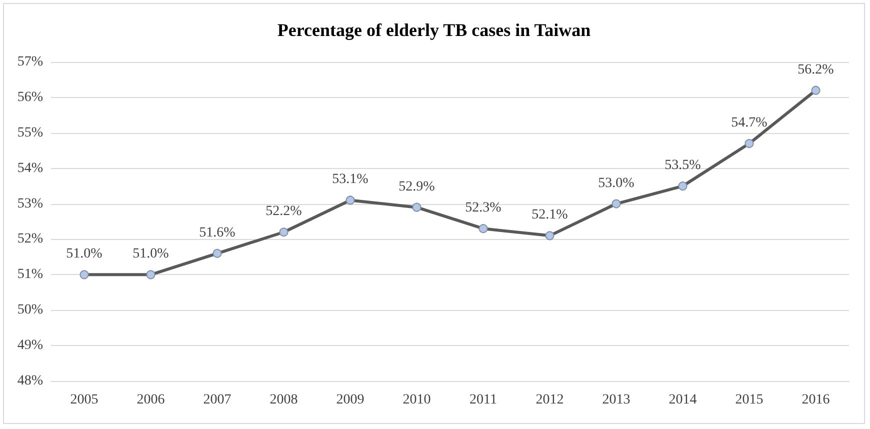  I want to click on y-tick-label: 50%, so click(30, 310).